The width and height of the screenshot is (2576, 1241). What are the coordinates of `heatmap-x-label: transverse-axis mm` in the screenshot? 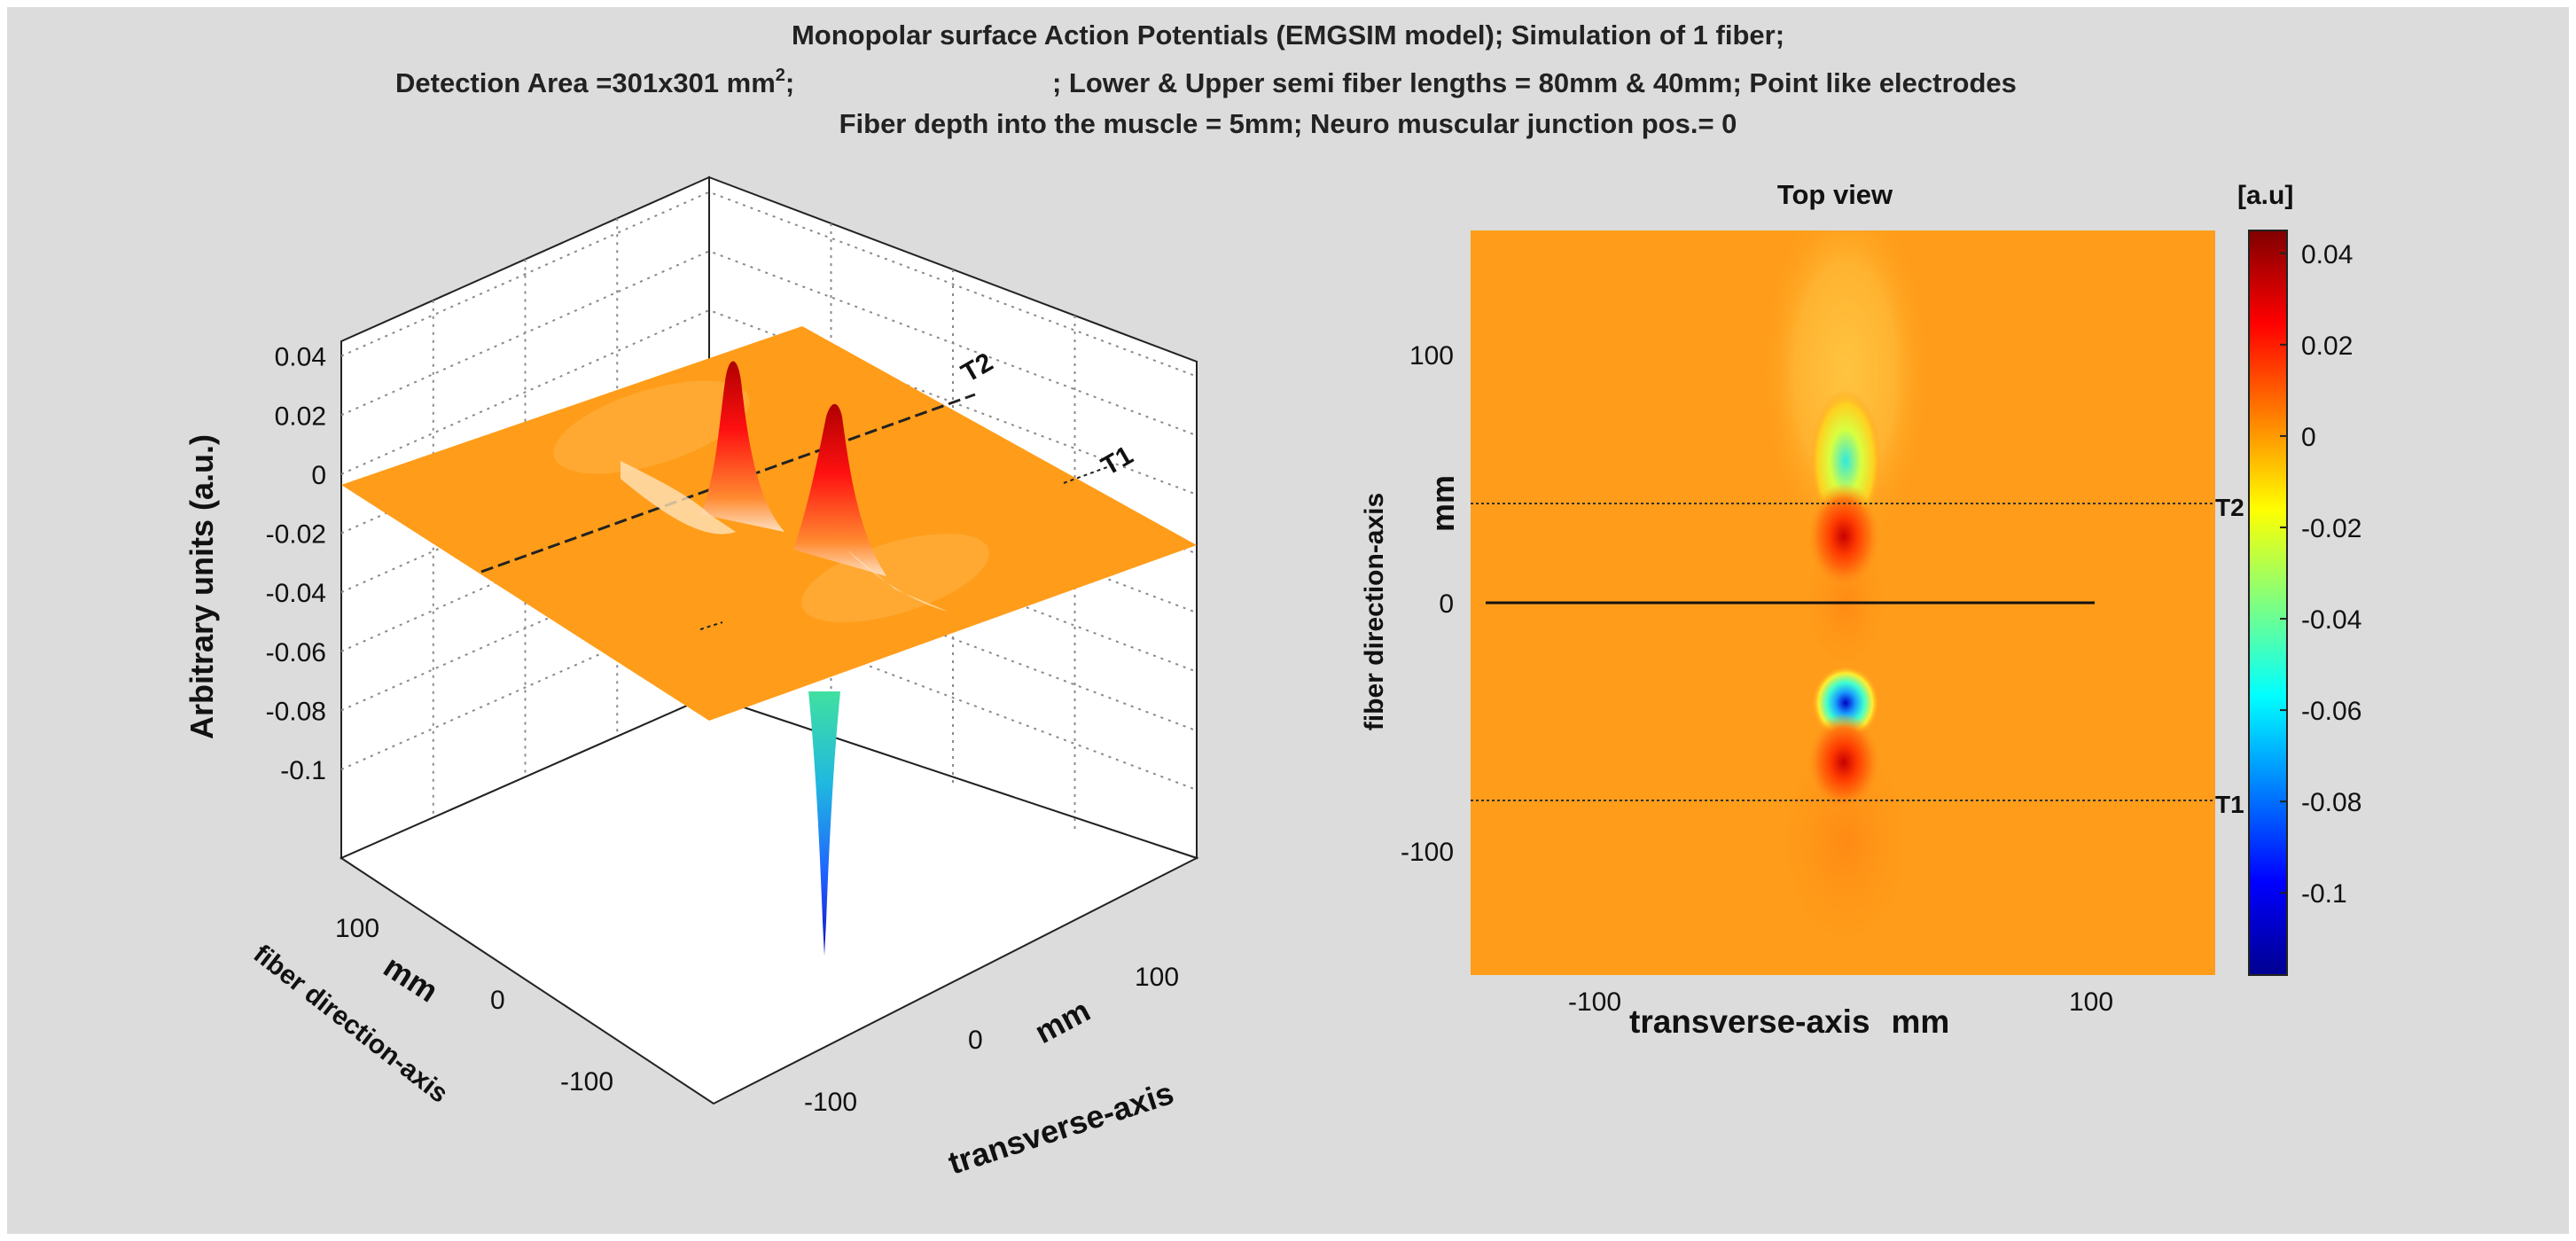 It's located at (1789, 1022).